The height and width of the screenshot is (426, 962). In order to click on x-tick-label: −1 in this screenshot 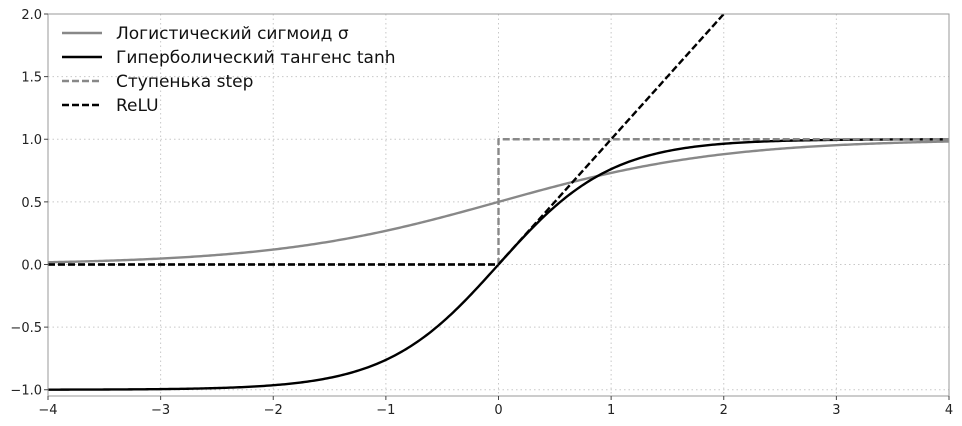, I will do `click(385, 410)`.